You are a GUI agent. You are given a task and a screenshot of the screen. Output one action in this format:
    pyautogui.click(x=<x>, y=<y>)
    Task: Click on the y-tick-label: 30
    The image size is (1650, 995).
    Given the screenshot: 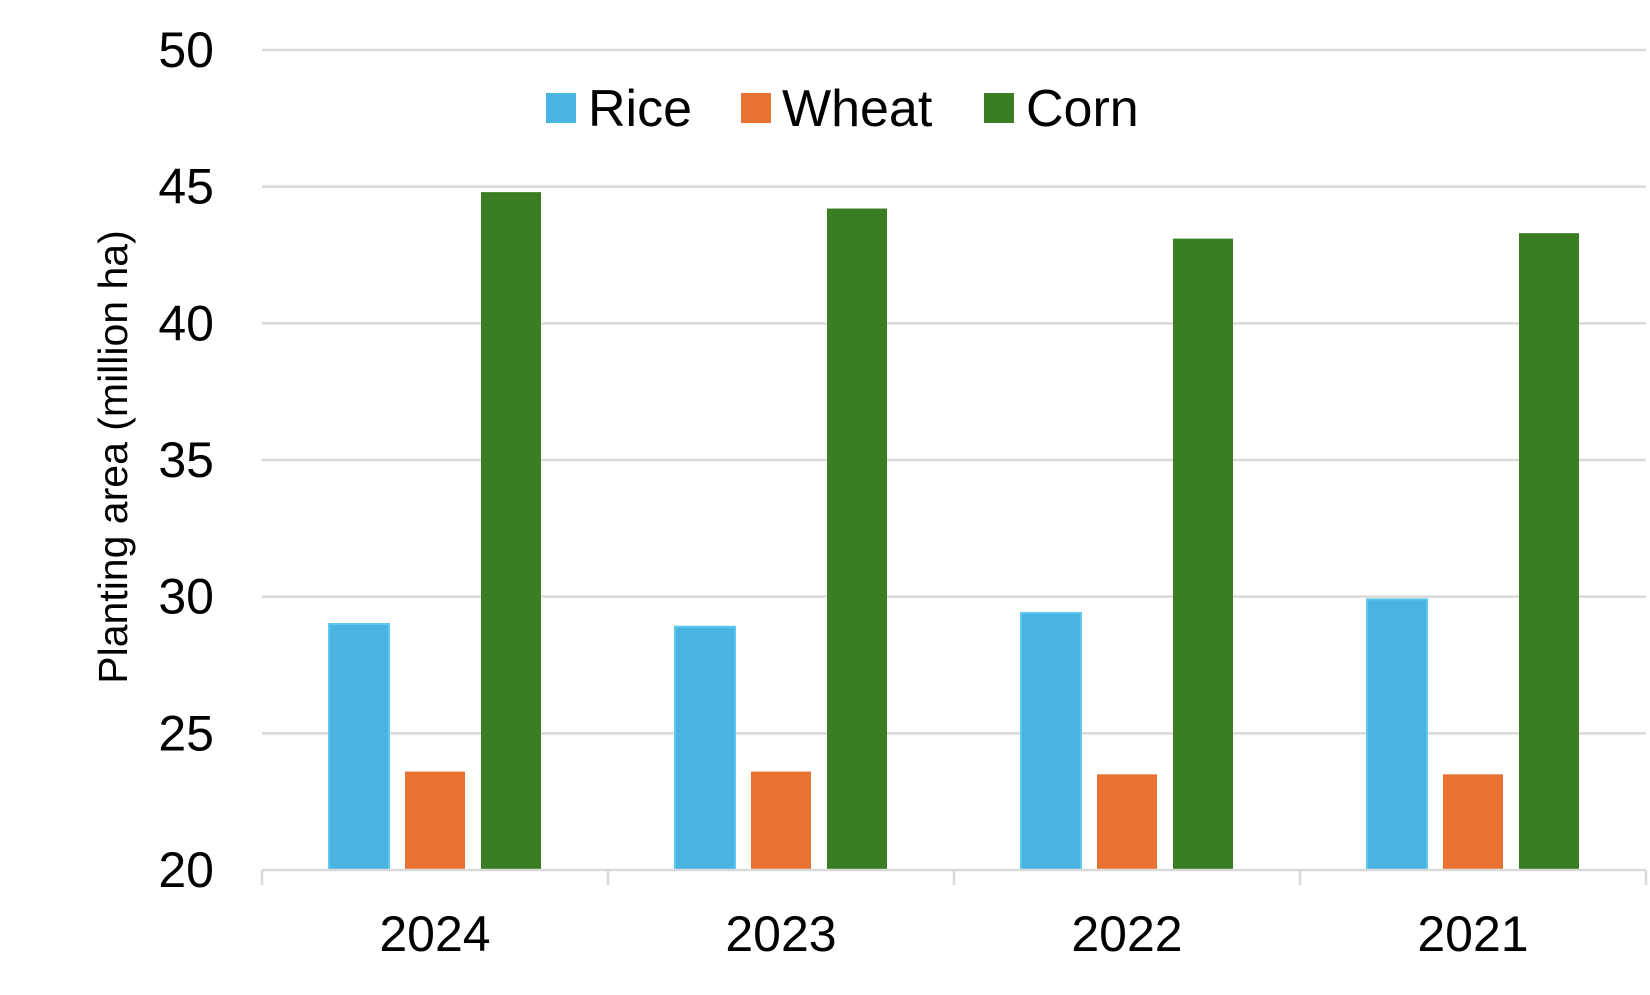 What is the action you would take?
    pyautogui.click(x=186, y=597)
    